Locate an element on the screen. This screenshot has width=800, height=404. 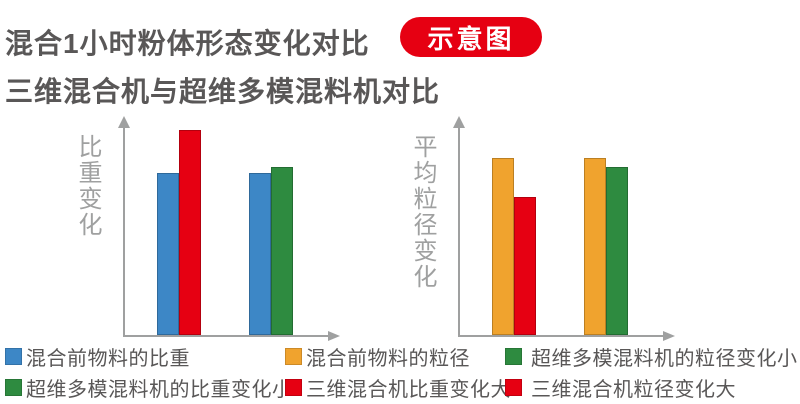
legend-label: 超维多模混料机的比重变化小 is located at coordinates (159, 389).